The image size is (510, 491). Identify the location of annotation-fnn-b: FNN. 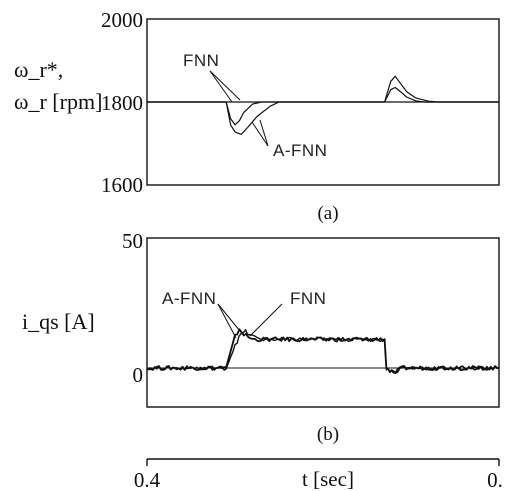
(308, 298).